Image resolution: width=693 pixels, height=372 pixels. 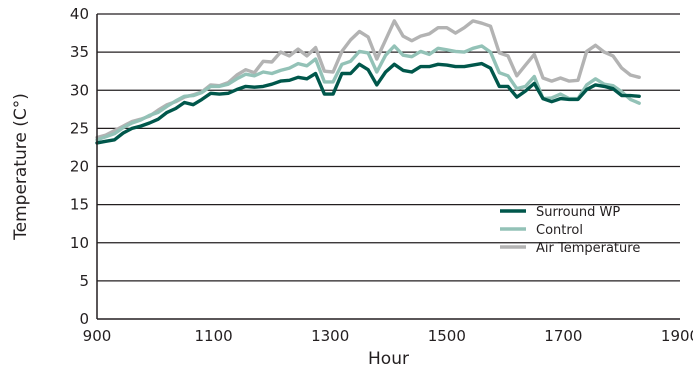 What do you see at coordinates (79, 128) in the screenshot?
I see `y-tick-label: 25` at bounding box center [79, 128].